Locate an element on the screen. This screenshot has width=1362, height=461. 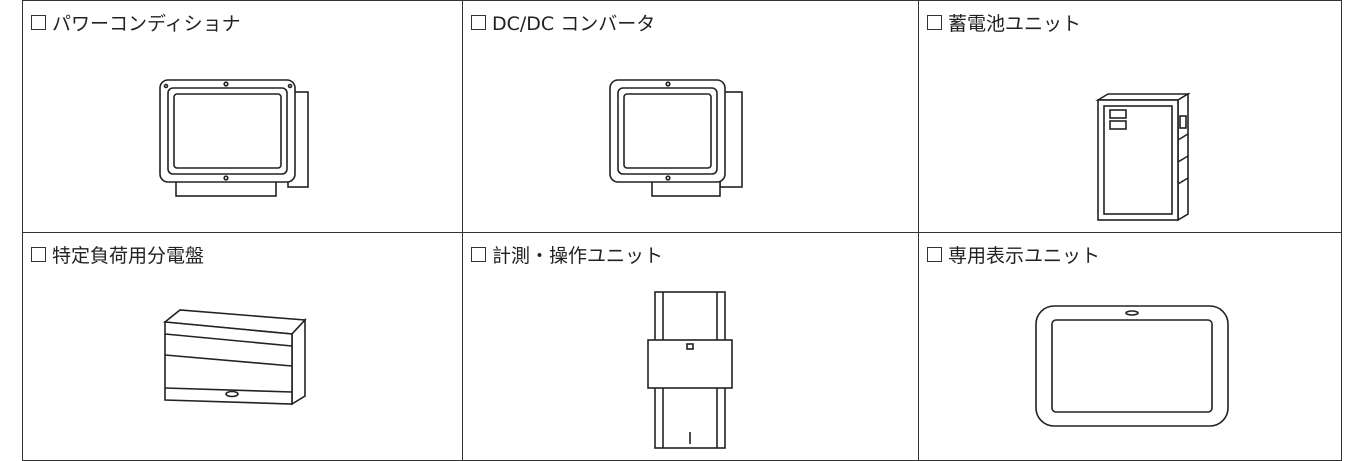
label-text: DC/DC コンバータ is located at coordinates (574, 24).